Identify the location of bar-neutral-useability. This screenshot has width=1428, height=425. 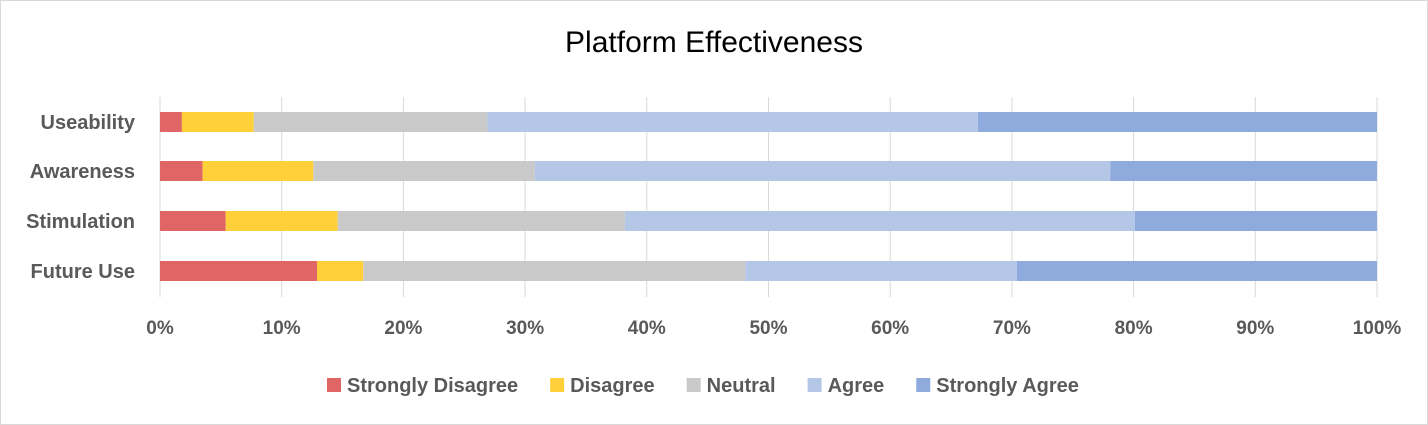
(370, 122).